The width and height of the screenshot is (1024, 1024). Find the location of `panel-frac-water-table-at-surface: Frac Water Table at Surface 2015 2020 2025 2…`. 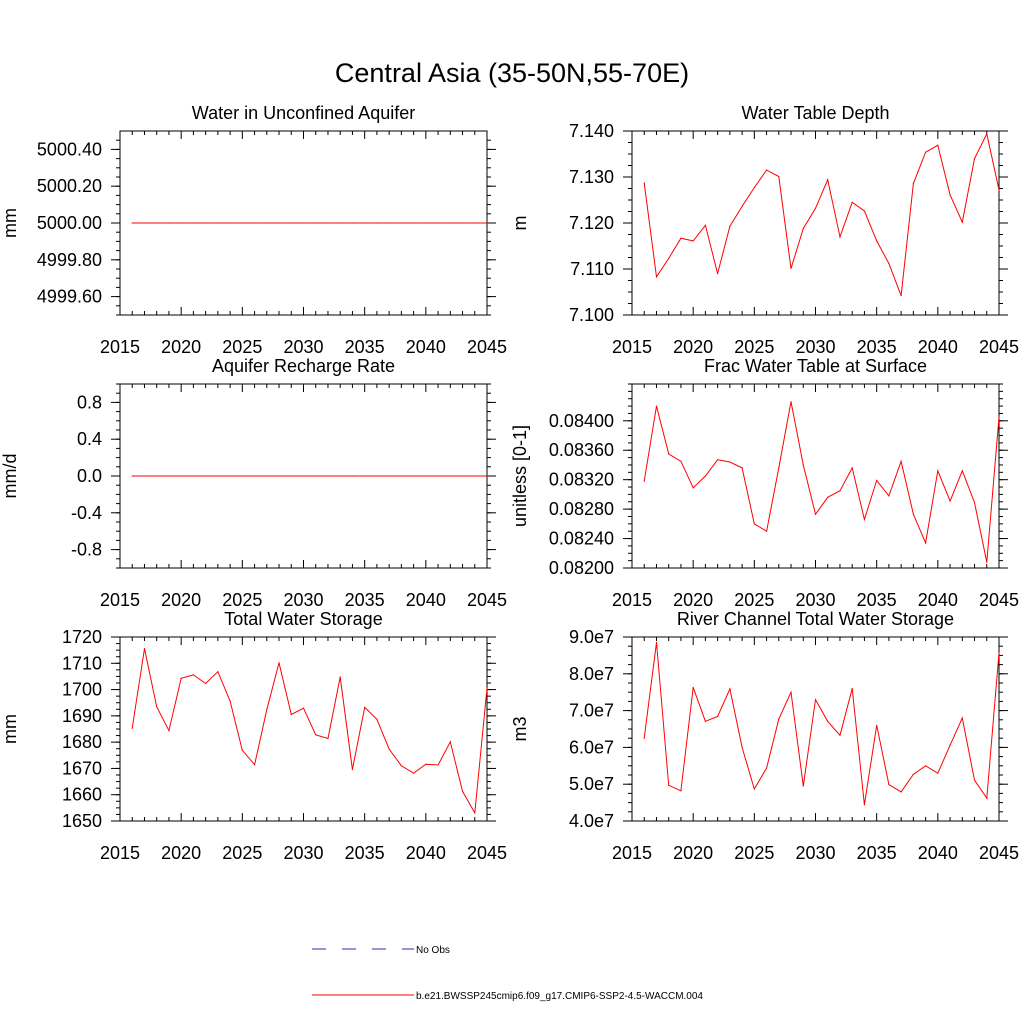

panel-frac-water-table-at-surface: Frac Water Table at Surface 2015 2020 2025 2… is located at coordinates (764, 483).